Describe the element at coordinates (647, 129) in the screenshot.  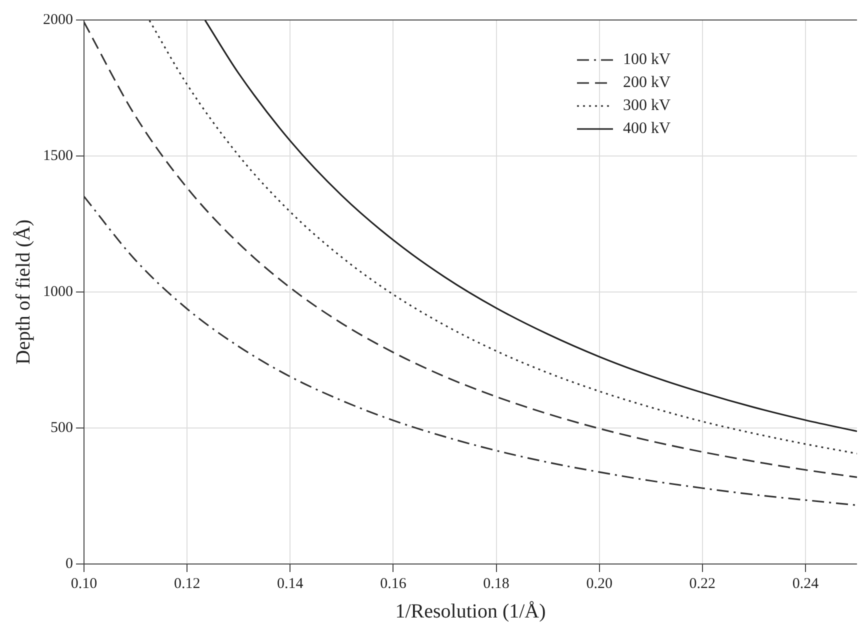
I see `legend-label: 400 kV` at that location.